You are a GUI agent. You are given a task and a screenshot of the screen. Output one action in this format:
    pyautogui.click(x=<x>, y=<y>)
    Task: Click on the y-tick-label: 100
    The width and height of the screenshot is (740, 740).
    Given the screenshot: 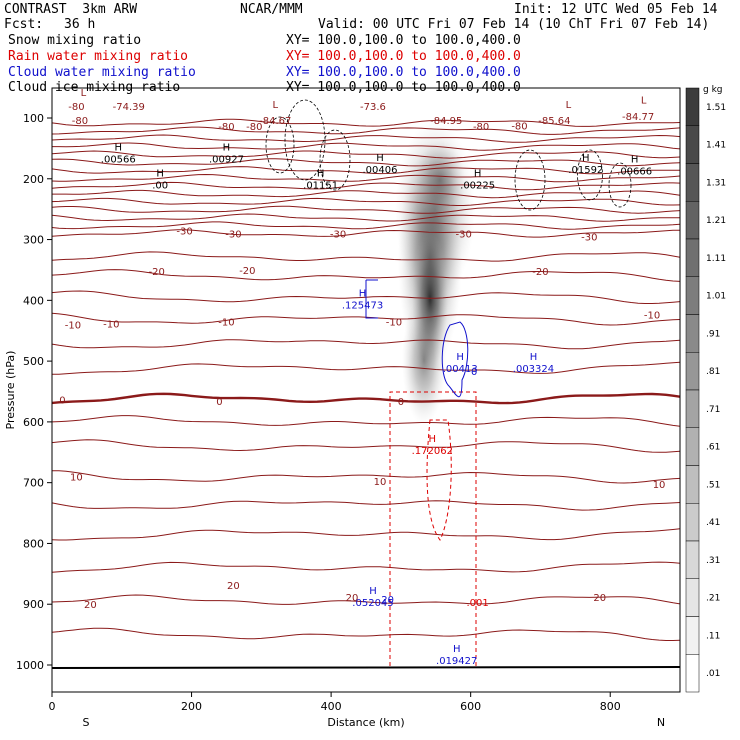 What is the action you would take?
    pyautogui.click(x=33, y=118)
    